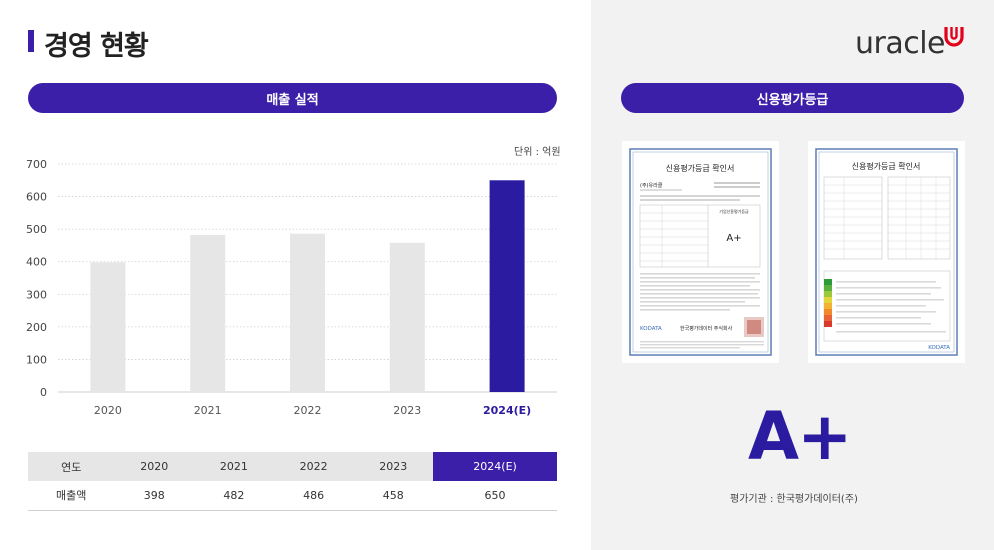 The width and height of the screenshot is (994, 550). What do you see at coordinates (36, 327) in the screenshot?
I see `y-tick-label: 200` at bounding box center [36, 327].